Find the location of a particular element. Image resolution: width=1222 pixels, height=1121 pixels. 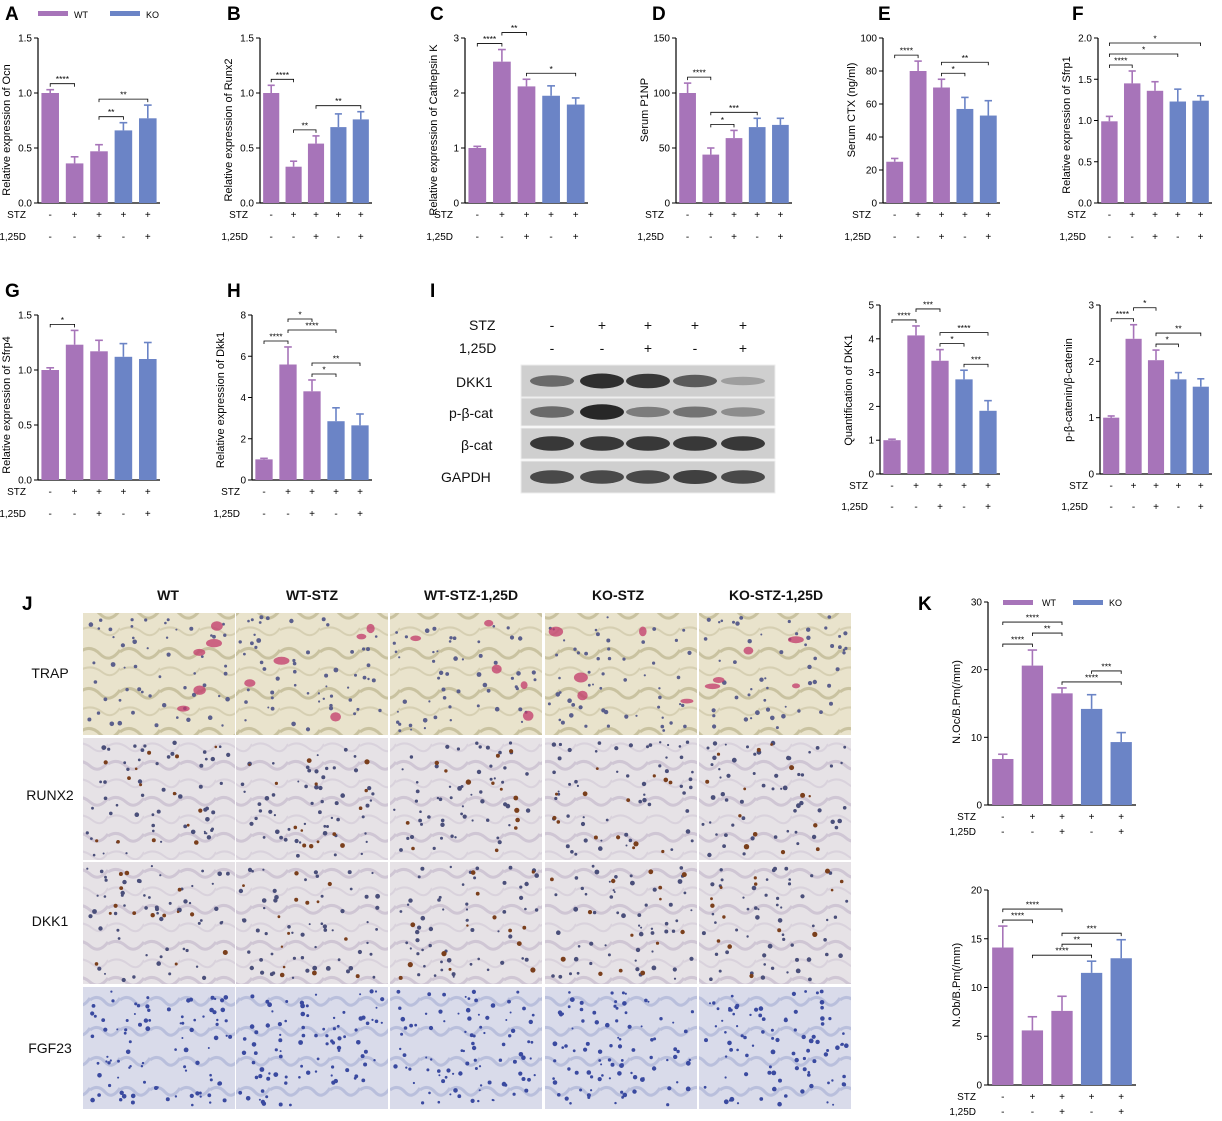

blot-d-sign: - is located at coordinates (552, 348).